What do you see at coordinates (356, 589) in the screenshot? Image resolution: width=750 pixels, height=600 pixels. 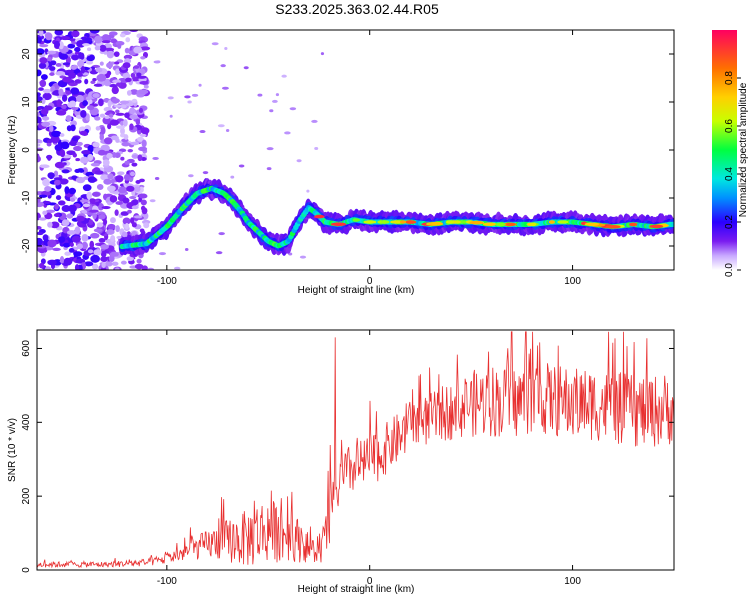 I see `snr-x-label: Height of straight line (km)` at bounding box center [356, 589].